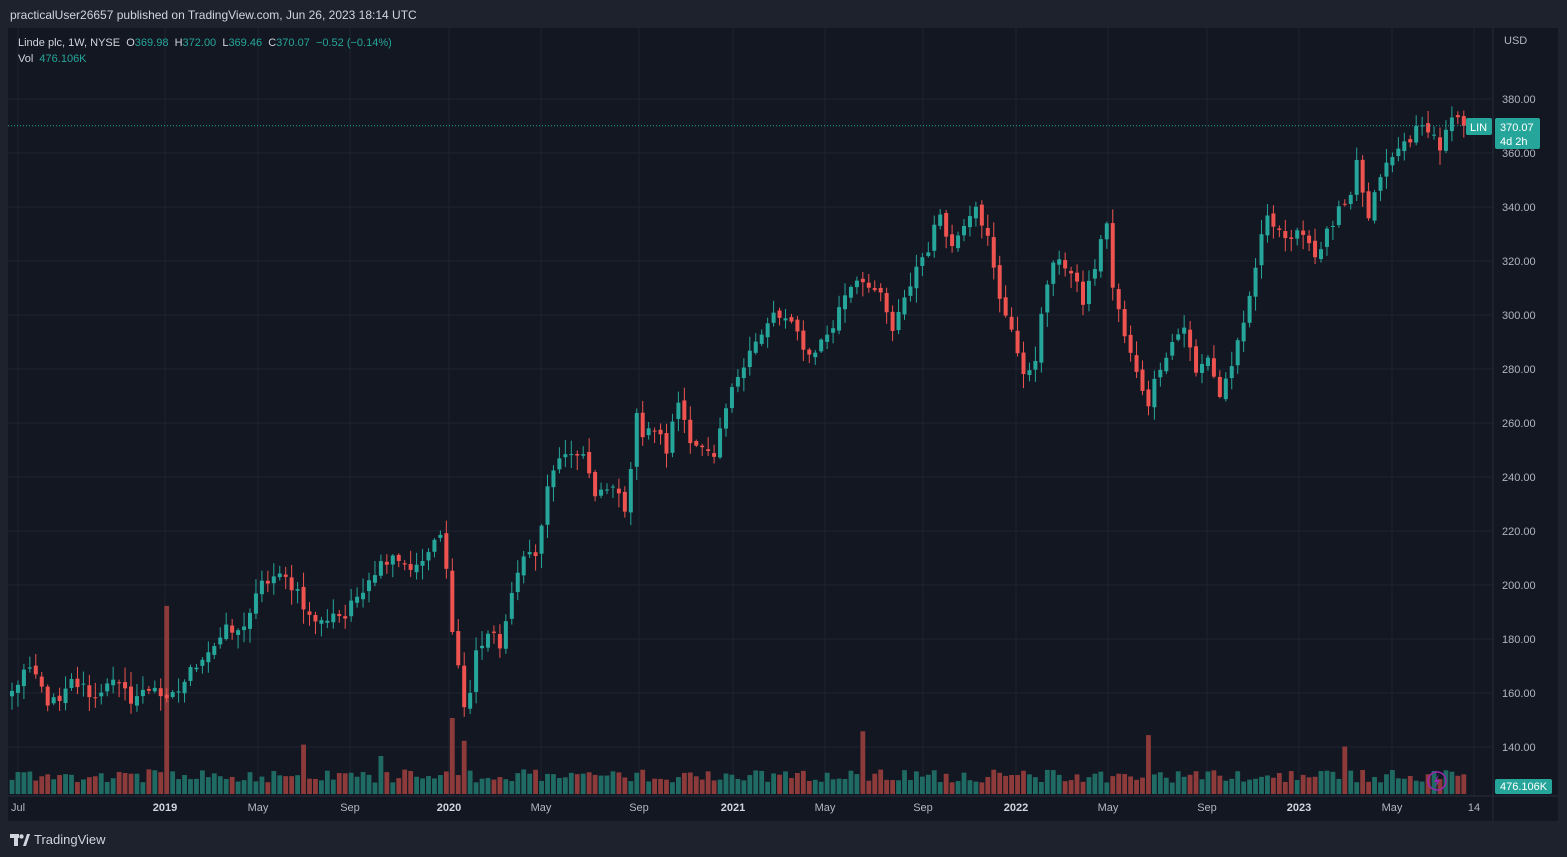 This screenshot has width=1567, height=857. What do you see at coordinates (1519, 100) in the screenshot?
I see `price-tick-label: 380.00` at bounding box center [1519, 100].